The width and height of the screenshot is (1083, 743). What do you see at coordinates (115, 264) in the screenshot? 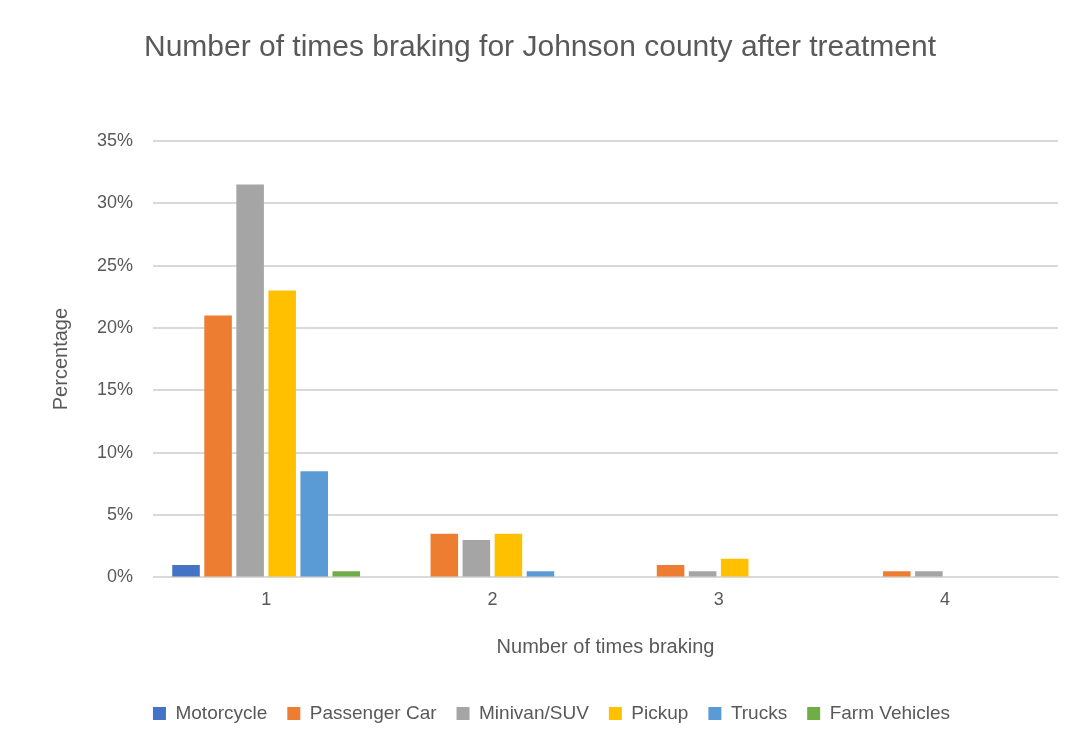
I see `y-tick-label: 25%` at bounding box center [115, 264].